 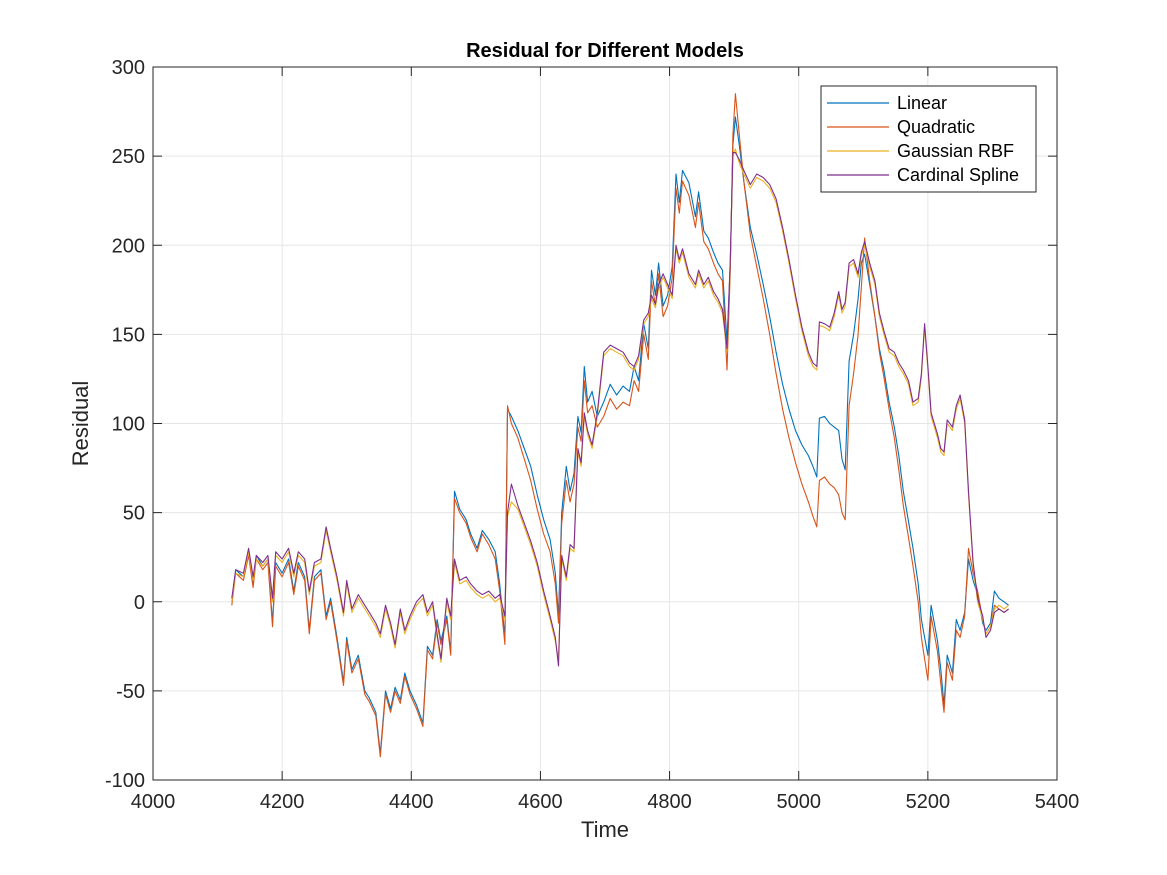 What do you see at coordinates (605, 51) in the screenshot?
I see `chart-title: Residual for Different Models` at bounding box center [605, 51].